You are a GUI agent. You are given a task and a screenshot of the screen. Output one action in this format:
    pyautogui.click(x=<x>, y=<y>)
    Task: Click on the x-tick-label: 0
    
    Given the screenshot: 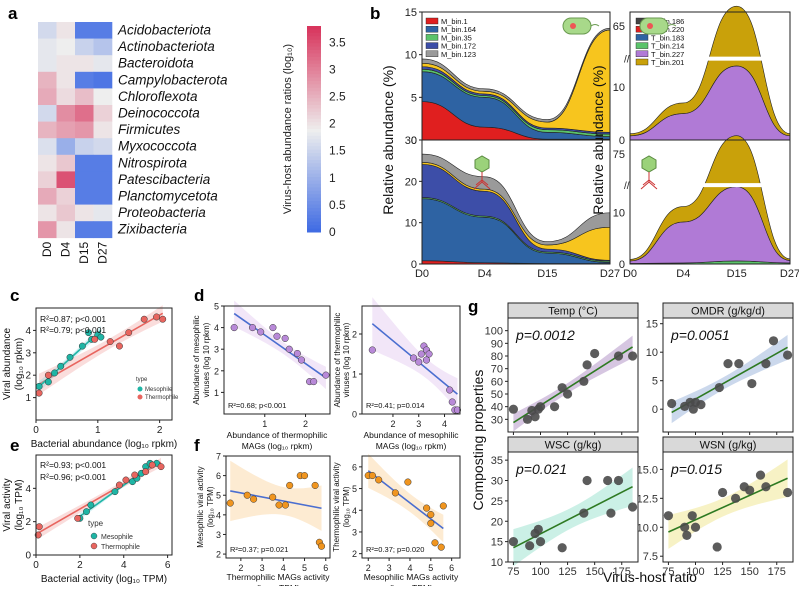 What is the action you would take?
    pyautogui.click(x=36, y=565)
    